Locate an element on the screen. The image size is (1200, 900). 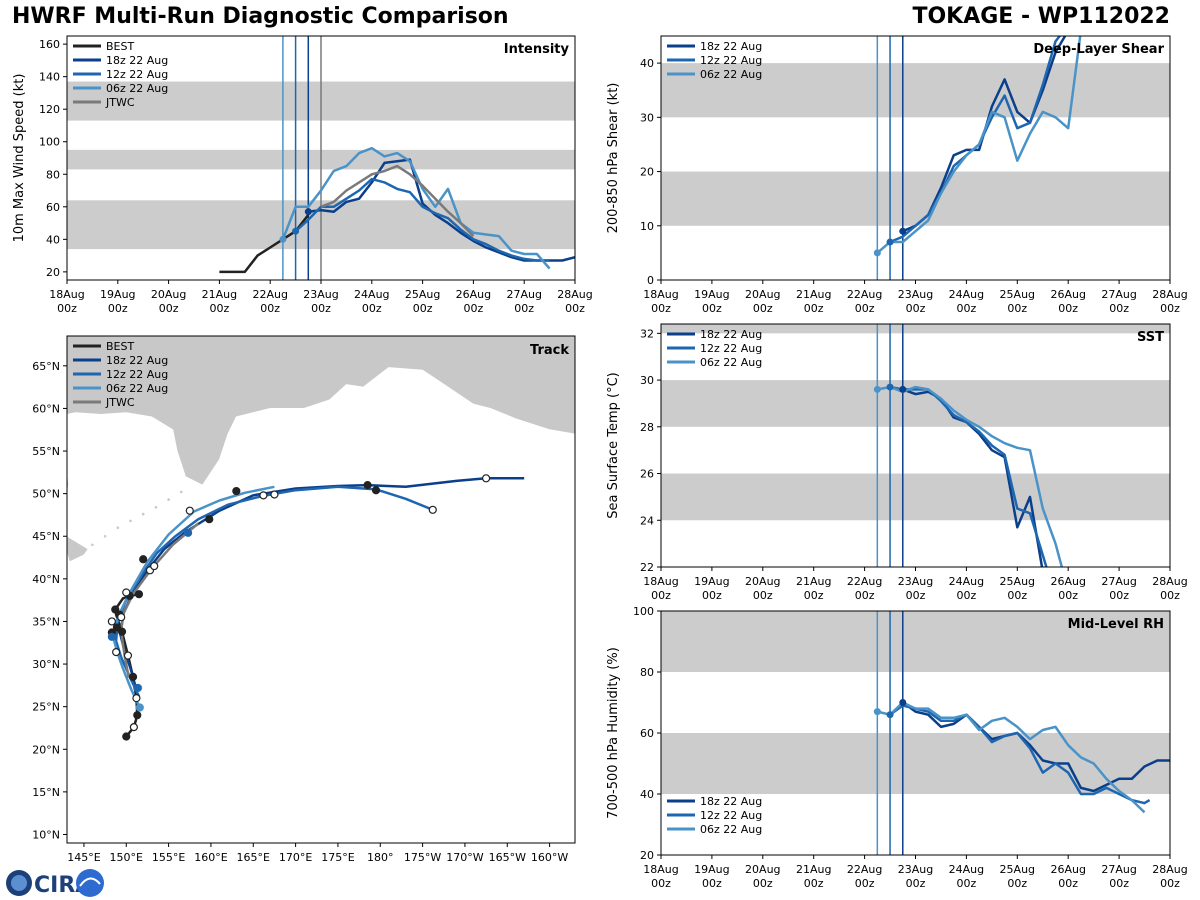
y-tick-label: 65°N is located at coordinates (46, 366).